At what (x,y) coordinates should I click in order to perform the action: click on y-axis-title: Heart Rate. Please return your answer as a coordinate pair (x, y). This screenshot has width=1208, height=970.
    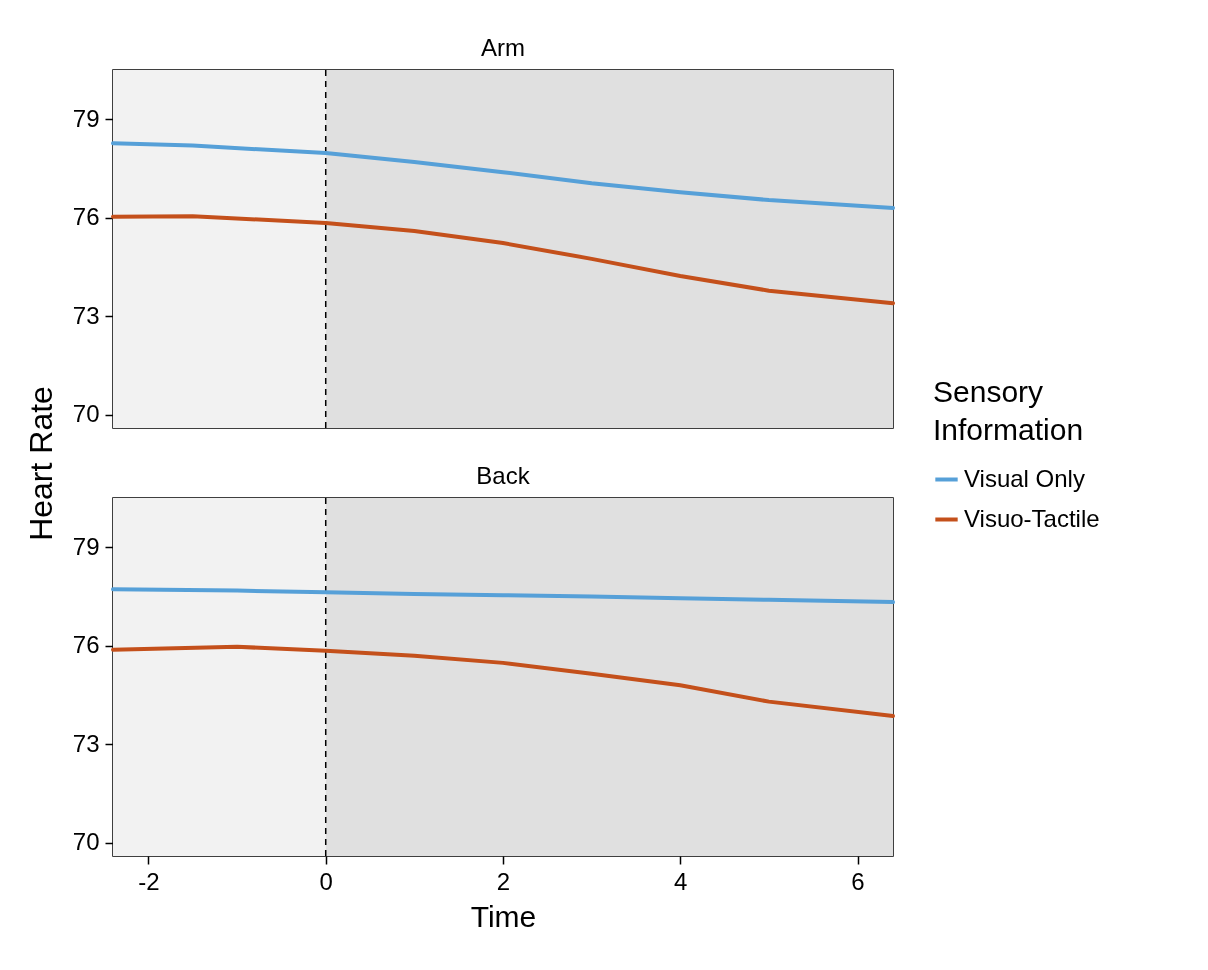
    Looking at the image, I should click on (40, 463).